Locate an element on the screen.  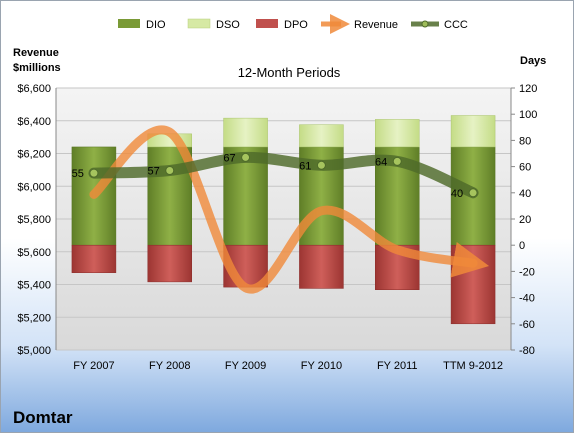
left-tick-label: $6,200 is located at coordinates (34, 155).